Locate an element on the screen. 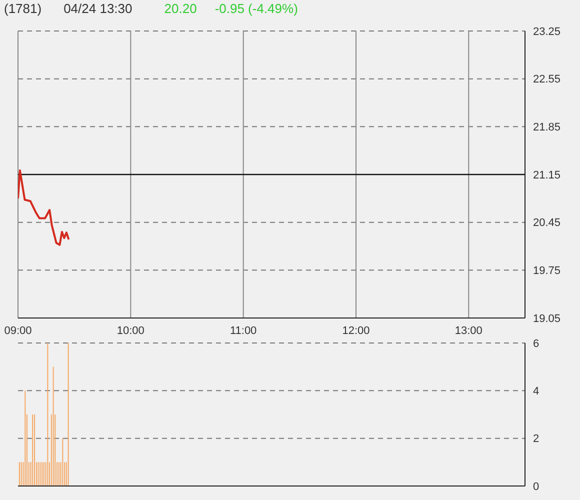 The image size is (580, 500). y-tick-label: 23.25 is located at coordinates (547, 32).